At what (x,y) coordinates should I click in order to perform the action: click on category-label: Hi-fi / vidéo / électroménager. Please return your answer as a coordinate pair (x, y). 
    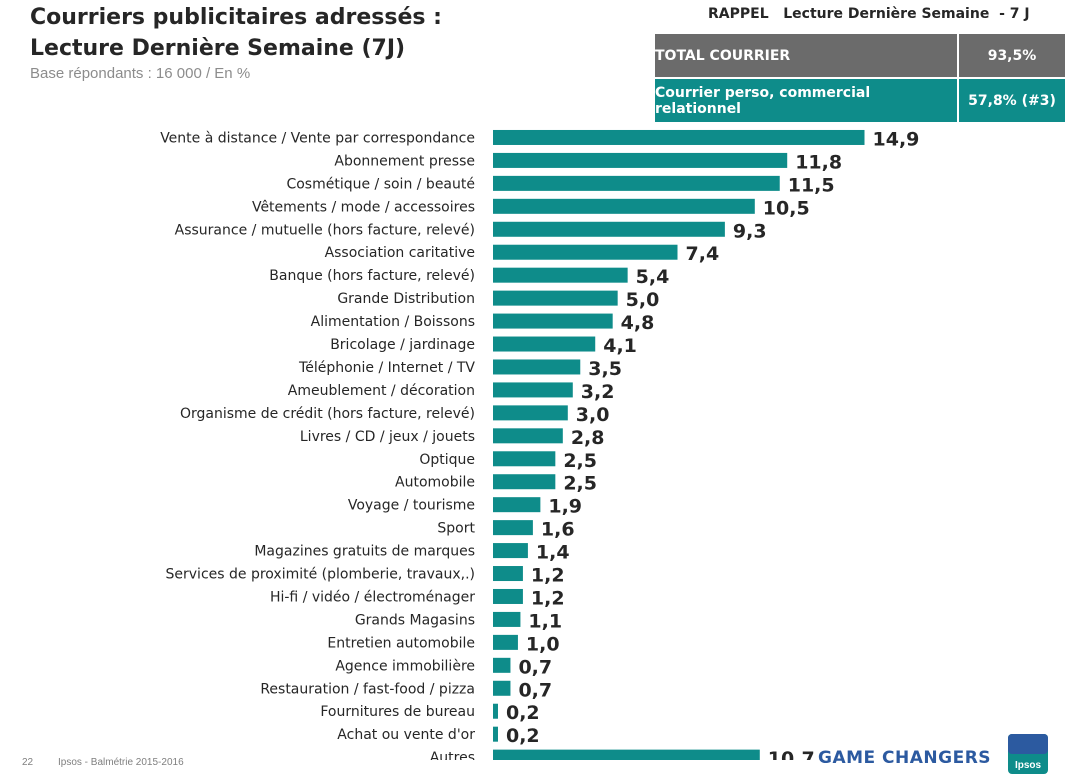
    Looking at the image, I should click on (372, 597).